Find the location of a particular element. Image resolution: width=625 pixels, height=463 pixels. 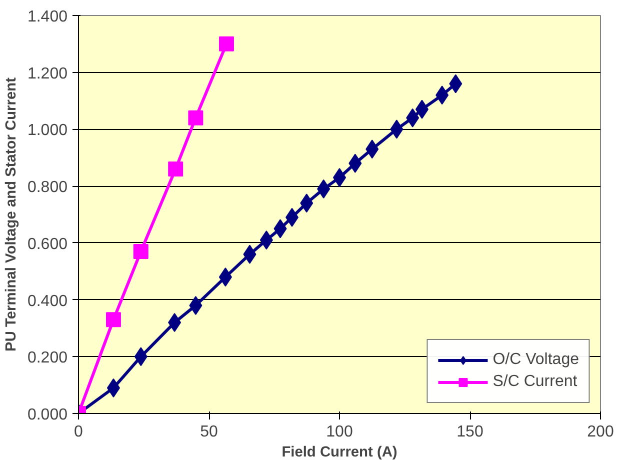

x-tick-label: 150 is located at coordinates (470, 432).